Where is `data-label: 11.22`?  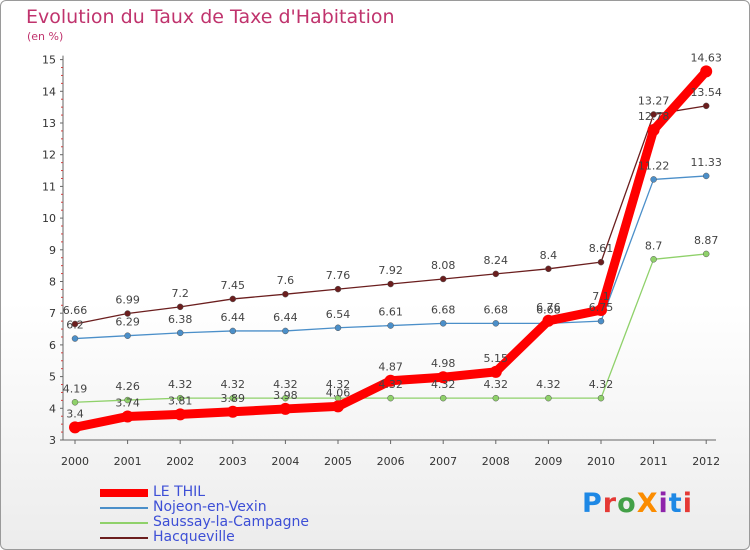
data-label: 11.22 is located at coordinates (654, 165).